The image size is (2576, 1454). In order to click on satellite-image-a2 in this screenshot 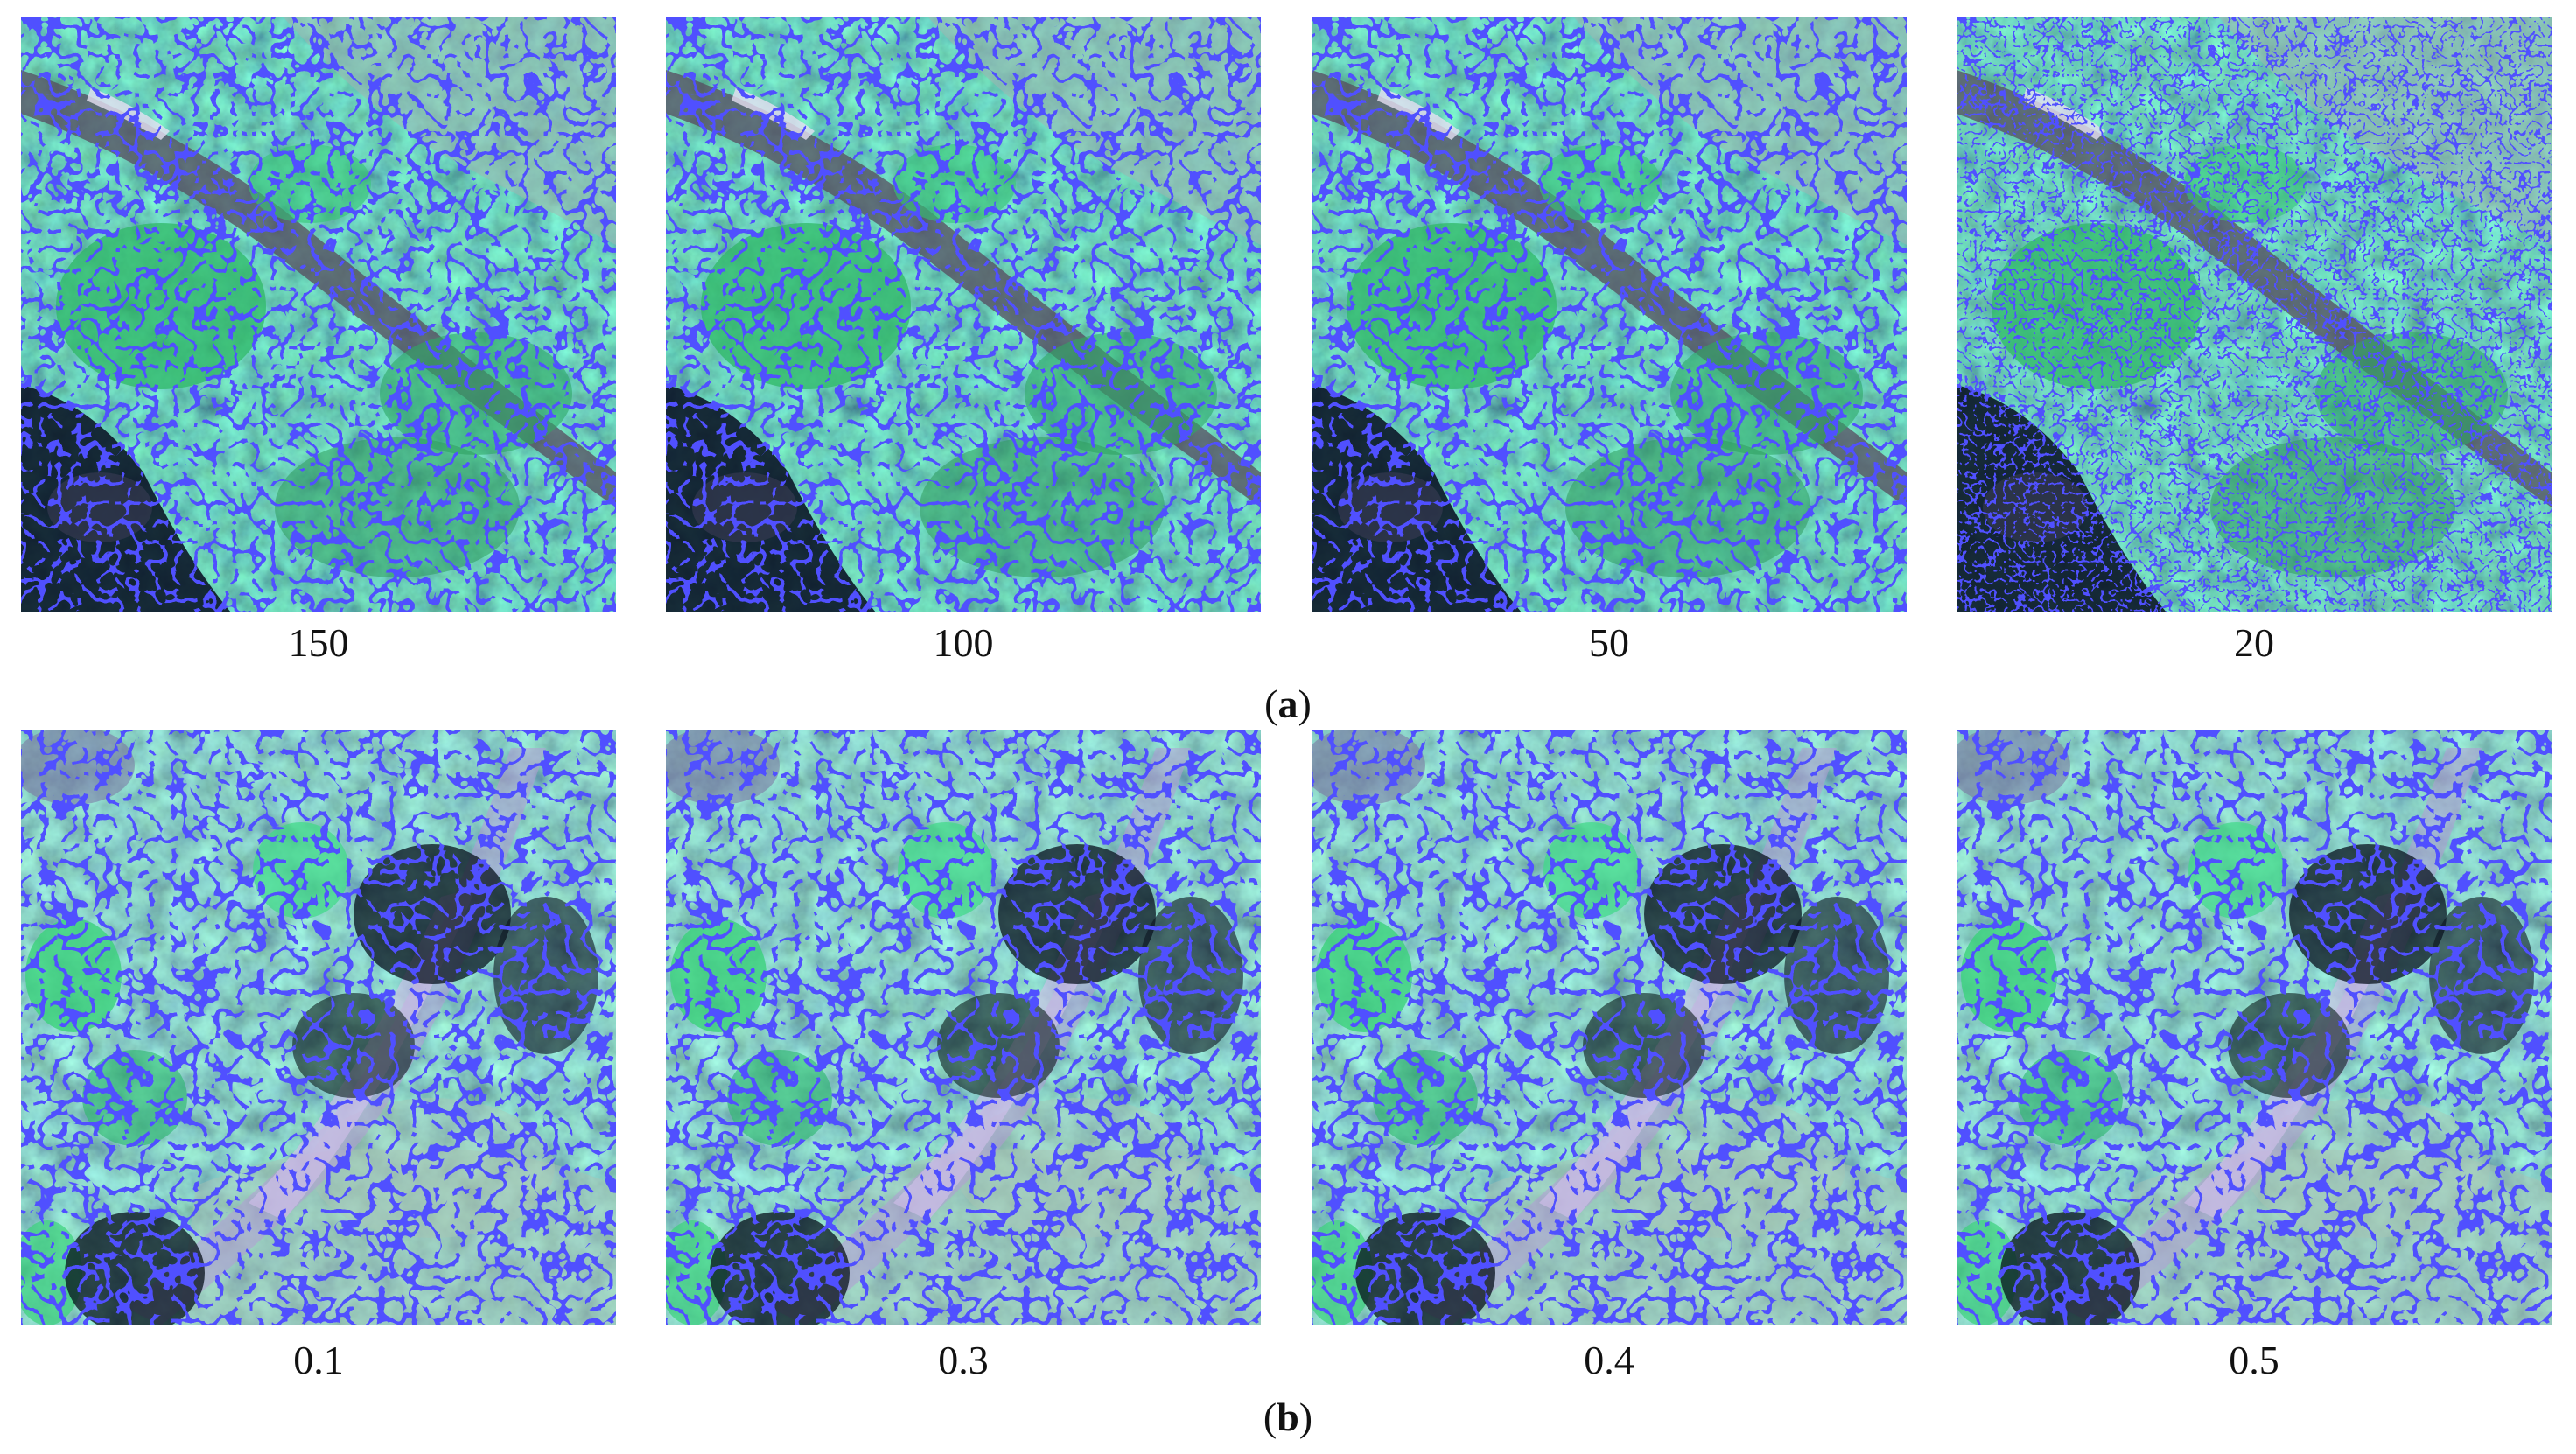, I will do `click(963, 314)`.